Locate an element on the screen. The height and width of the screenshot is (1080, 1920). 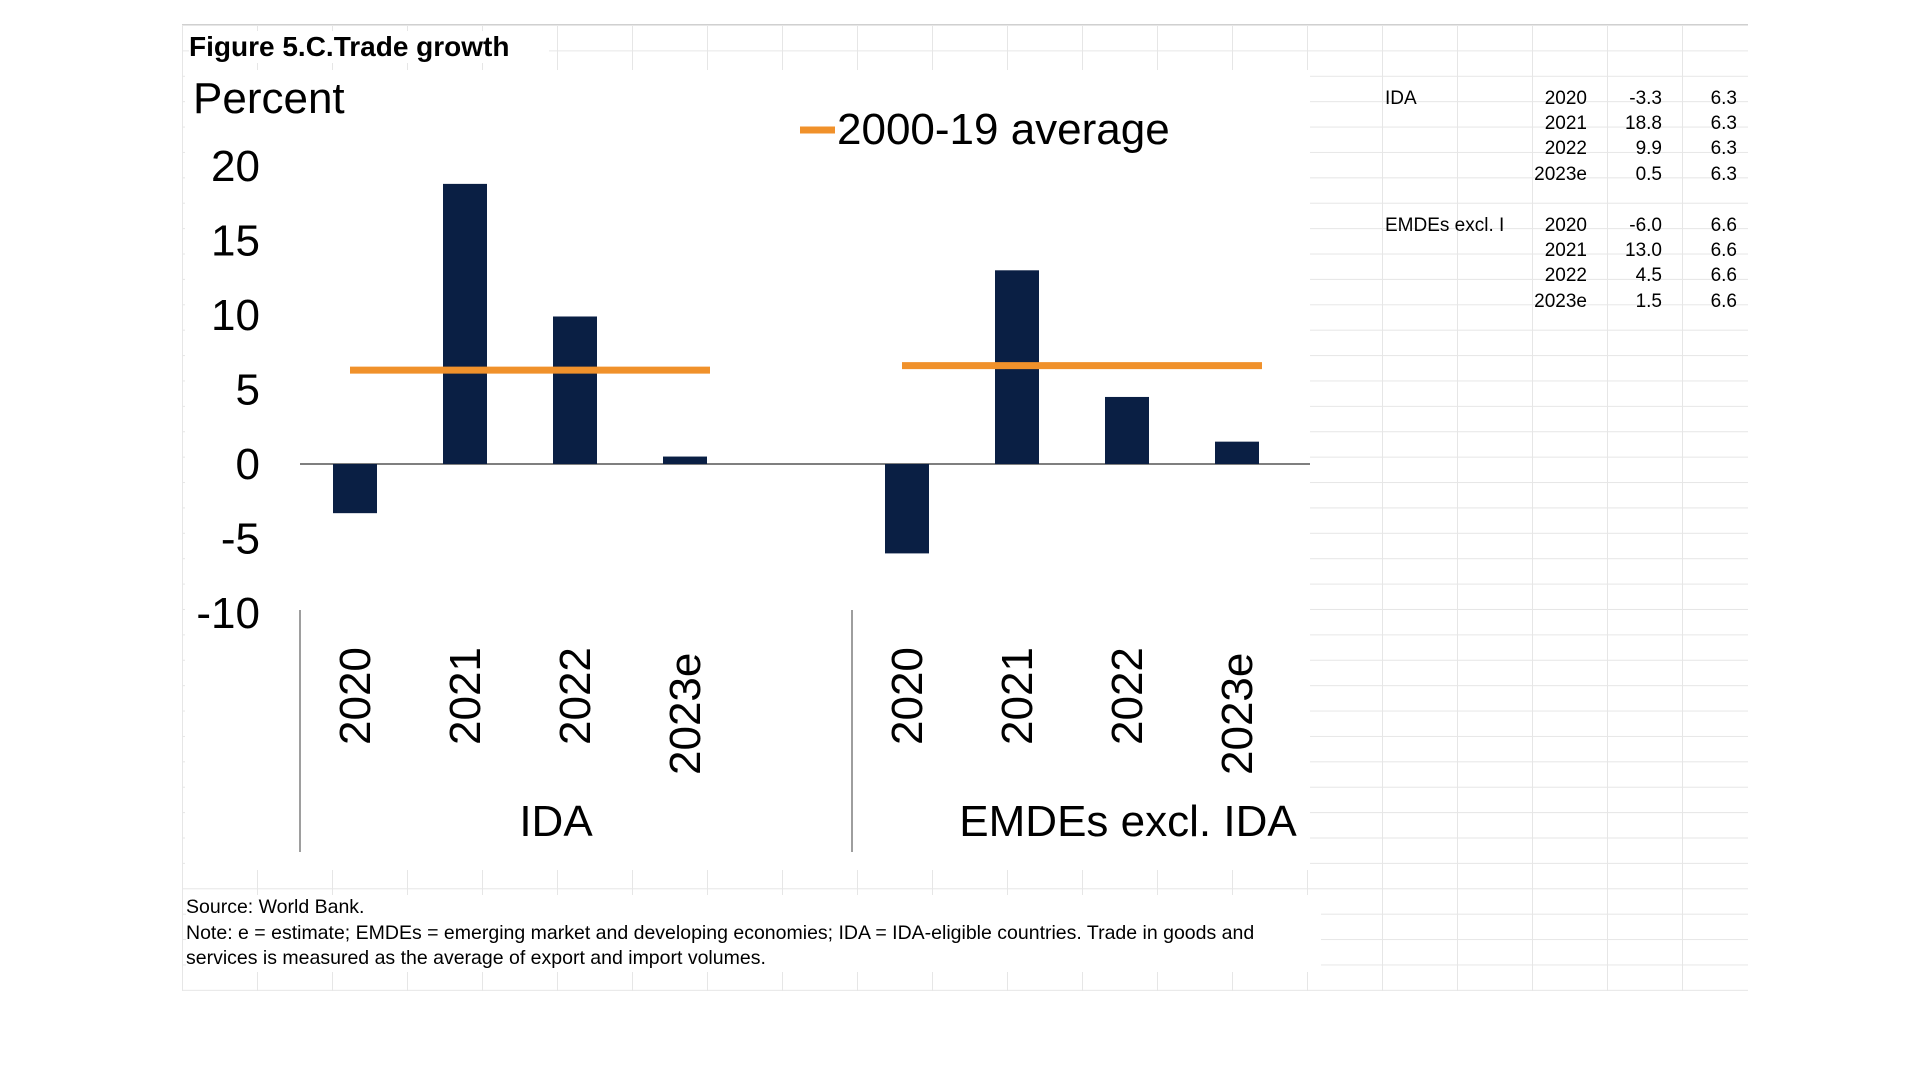
table-cell-value: -6.0 is located at coordinates (1645, 225).